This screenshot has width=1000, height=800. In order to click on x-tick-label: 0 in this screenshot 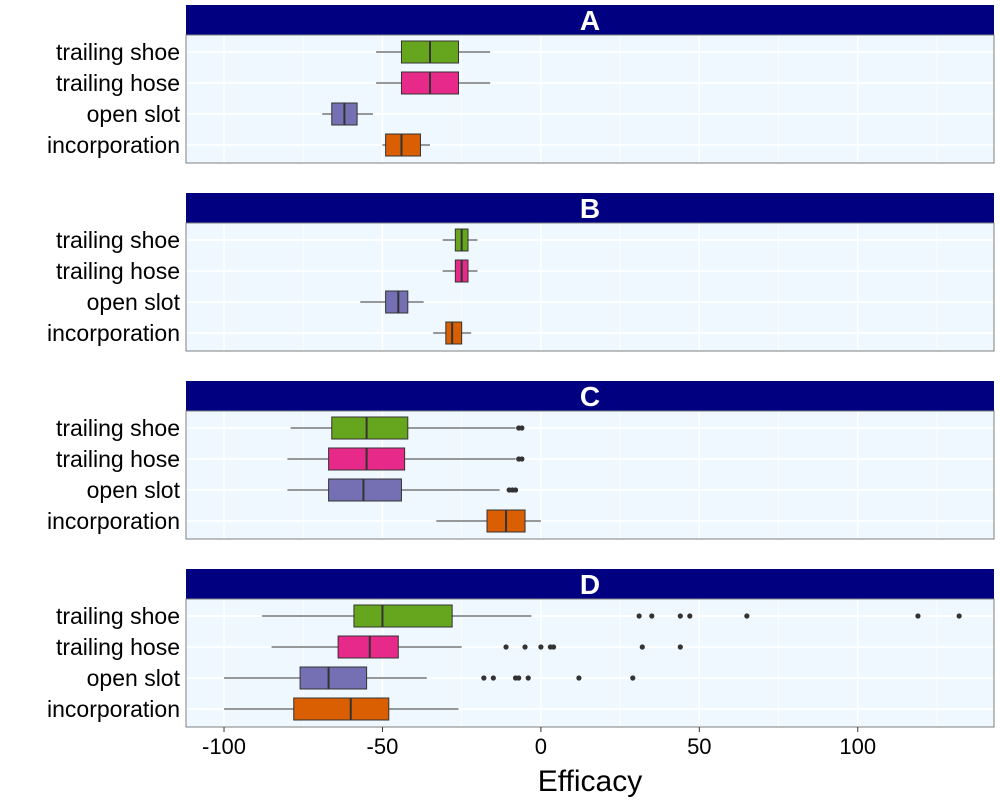, I will do `click(541, 746)`.